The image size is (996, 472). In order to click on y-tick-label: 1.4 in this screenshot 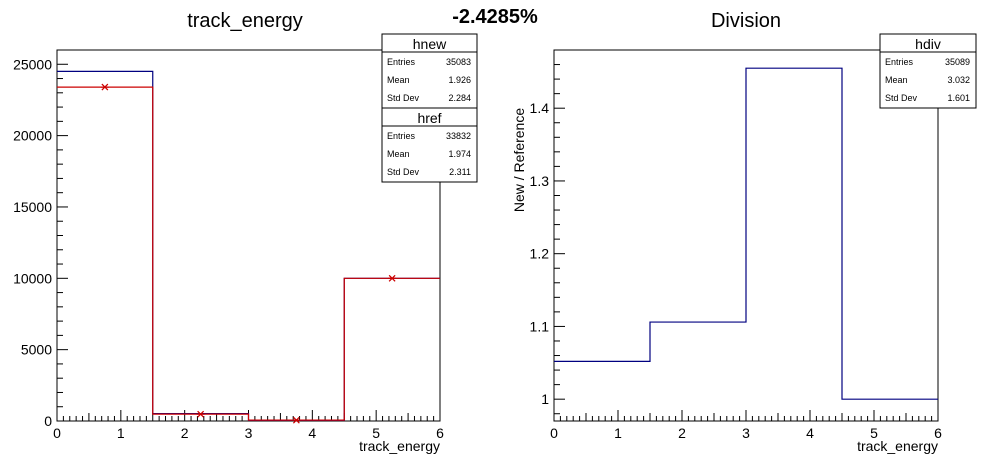, I will do `click(540, 108)`.